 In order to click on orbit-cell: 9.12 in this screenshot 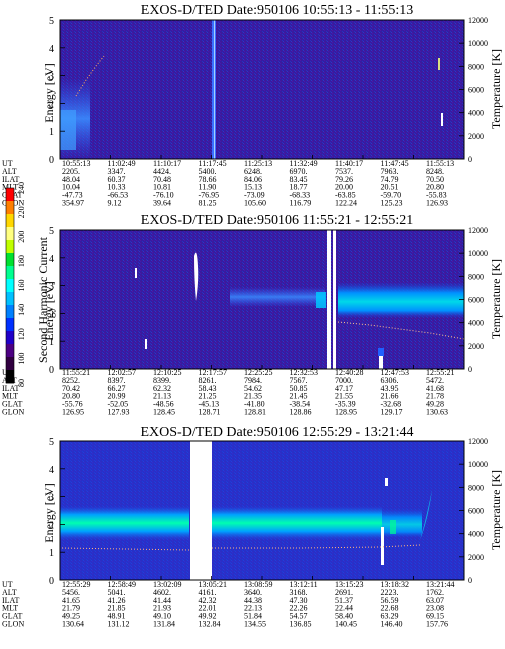, I will do `click(115, 203)`.